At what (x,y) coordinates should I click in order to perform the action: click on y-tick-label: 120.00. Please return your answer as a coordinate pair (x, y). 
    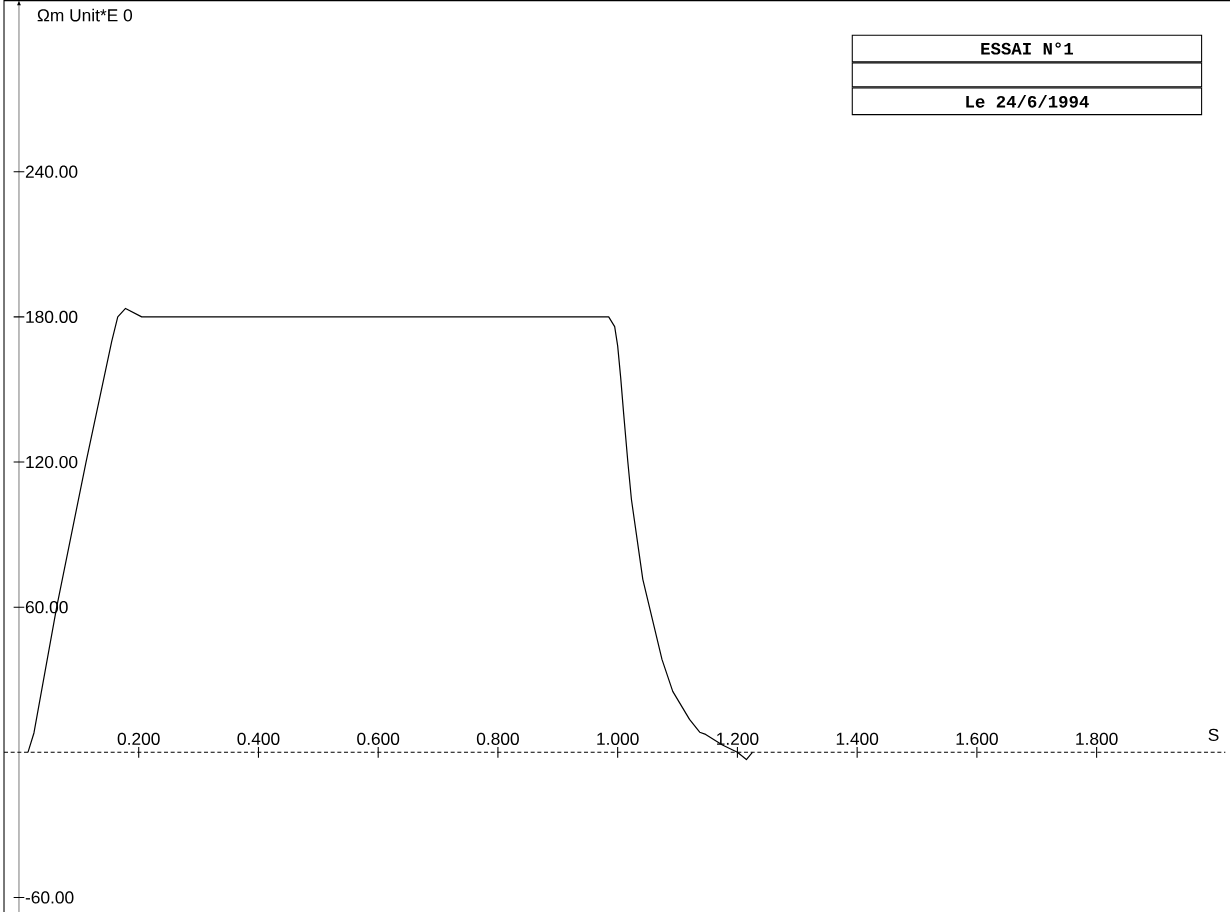
    Looking at the image, I should click on (52, 462).